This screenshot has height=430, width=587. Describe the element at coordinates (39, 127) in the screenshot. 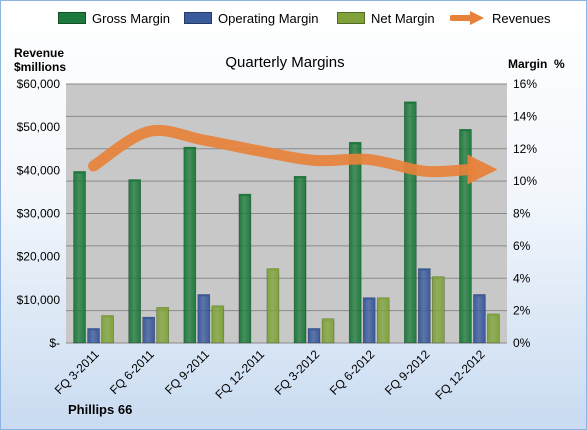

I see `left-tick-label: $50,000` at that location.